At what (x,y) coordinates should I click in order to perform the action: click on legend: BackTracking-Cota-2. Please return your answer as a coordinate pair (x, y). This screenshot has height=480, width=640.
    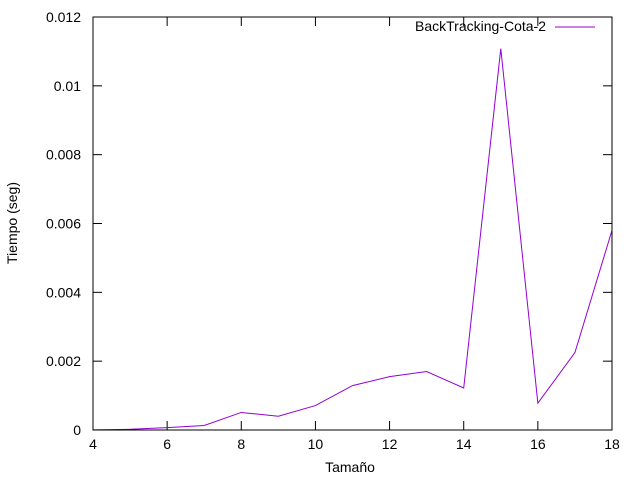
    Looking at the image, I should click on (505, 26).